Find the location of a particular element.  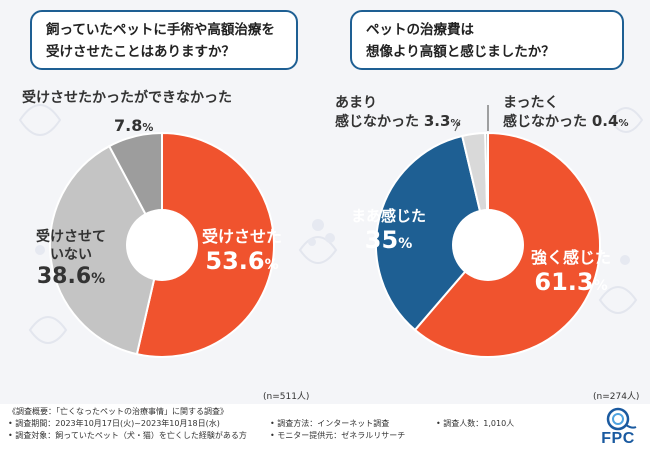

slice-label-line-1: まったく is located at coordinates (531, 103).